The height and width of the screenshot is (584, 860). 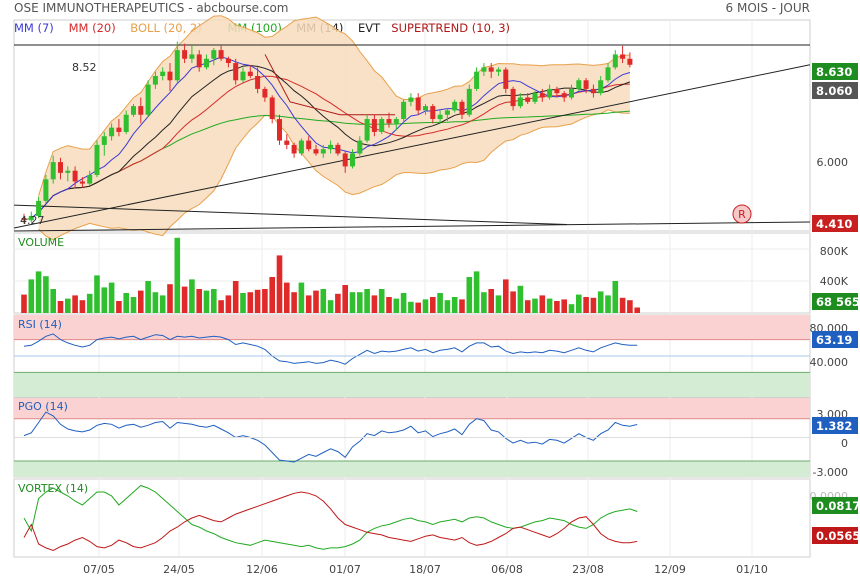 I want to click on low-line-label: 4.27, so click(x=32, y=220).